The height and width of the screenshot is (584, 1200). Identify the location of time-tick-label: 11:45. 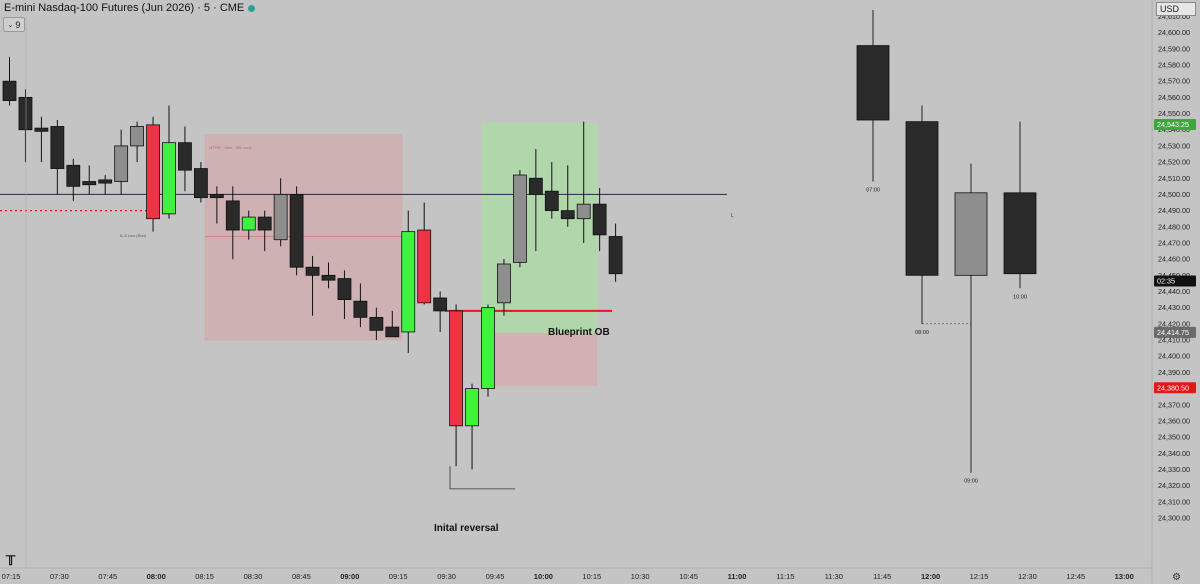
(882, 576).